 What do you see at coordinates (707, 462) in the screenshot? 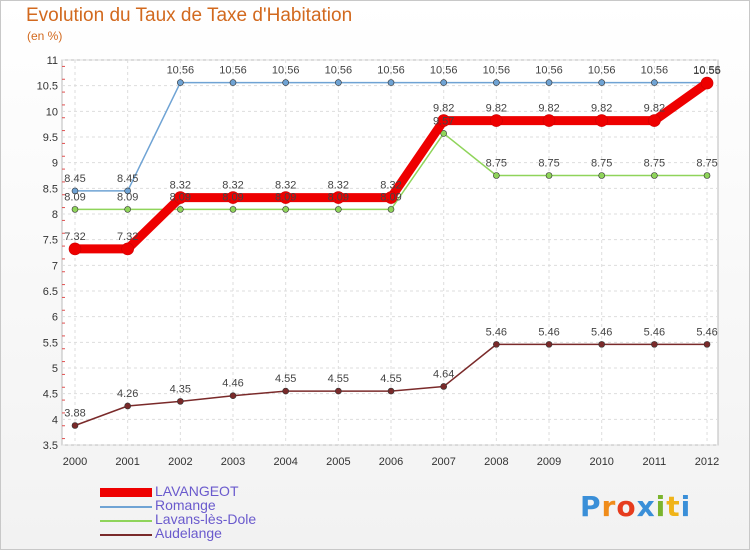
I see `x-tick-label: 2012` at bounding box center [707, 462].